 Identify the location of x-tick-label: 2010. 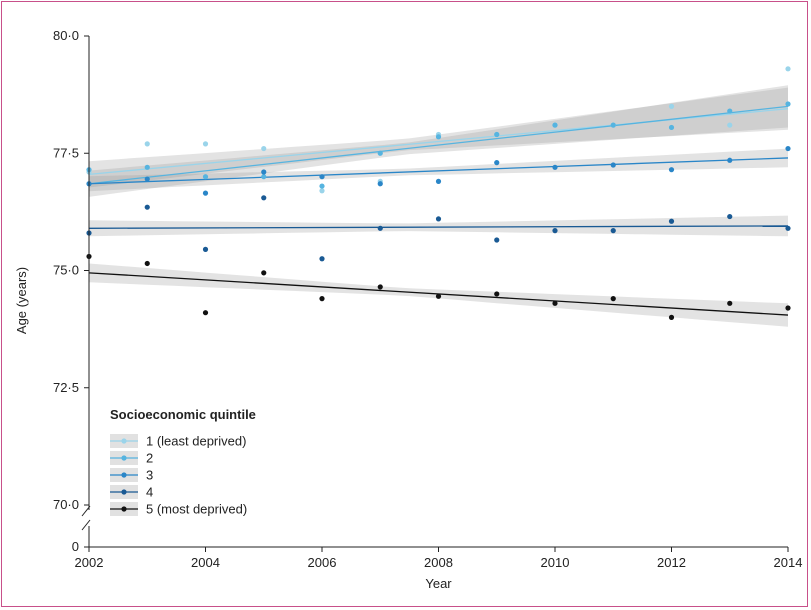
(555, 562).